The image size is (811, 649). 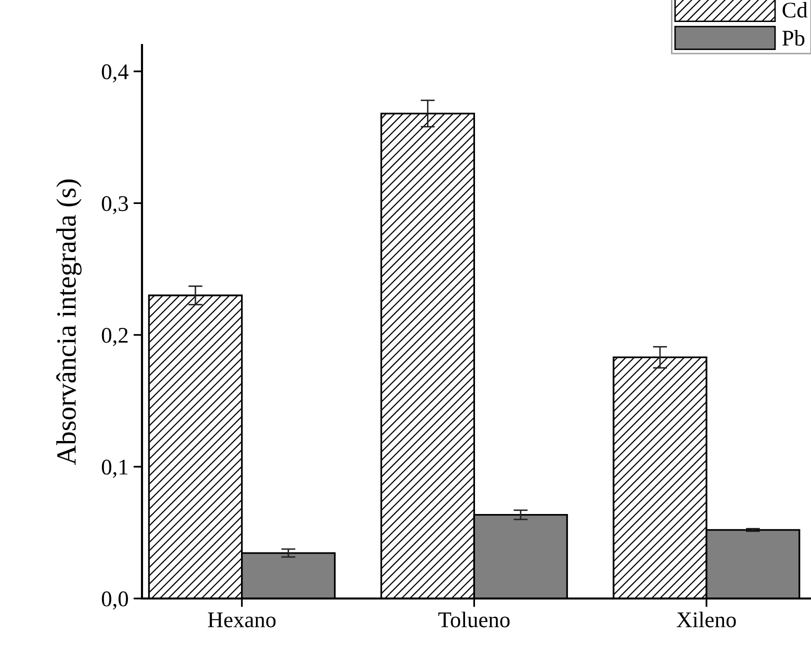 I want to click on y-tick-label: 0,3, so click(x=115, y=205).